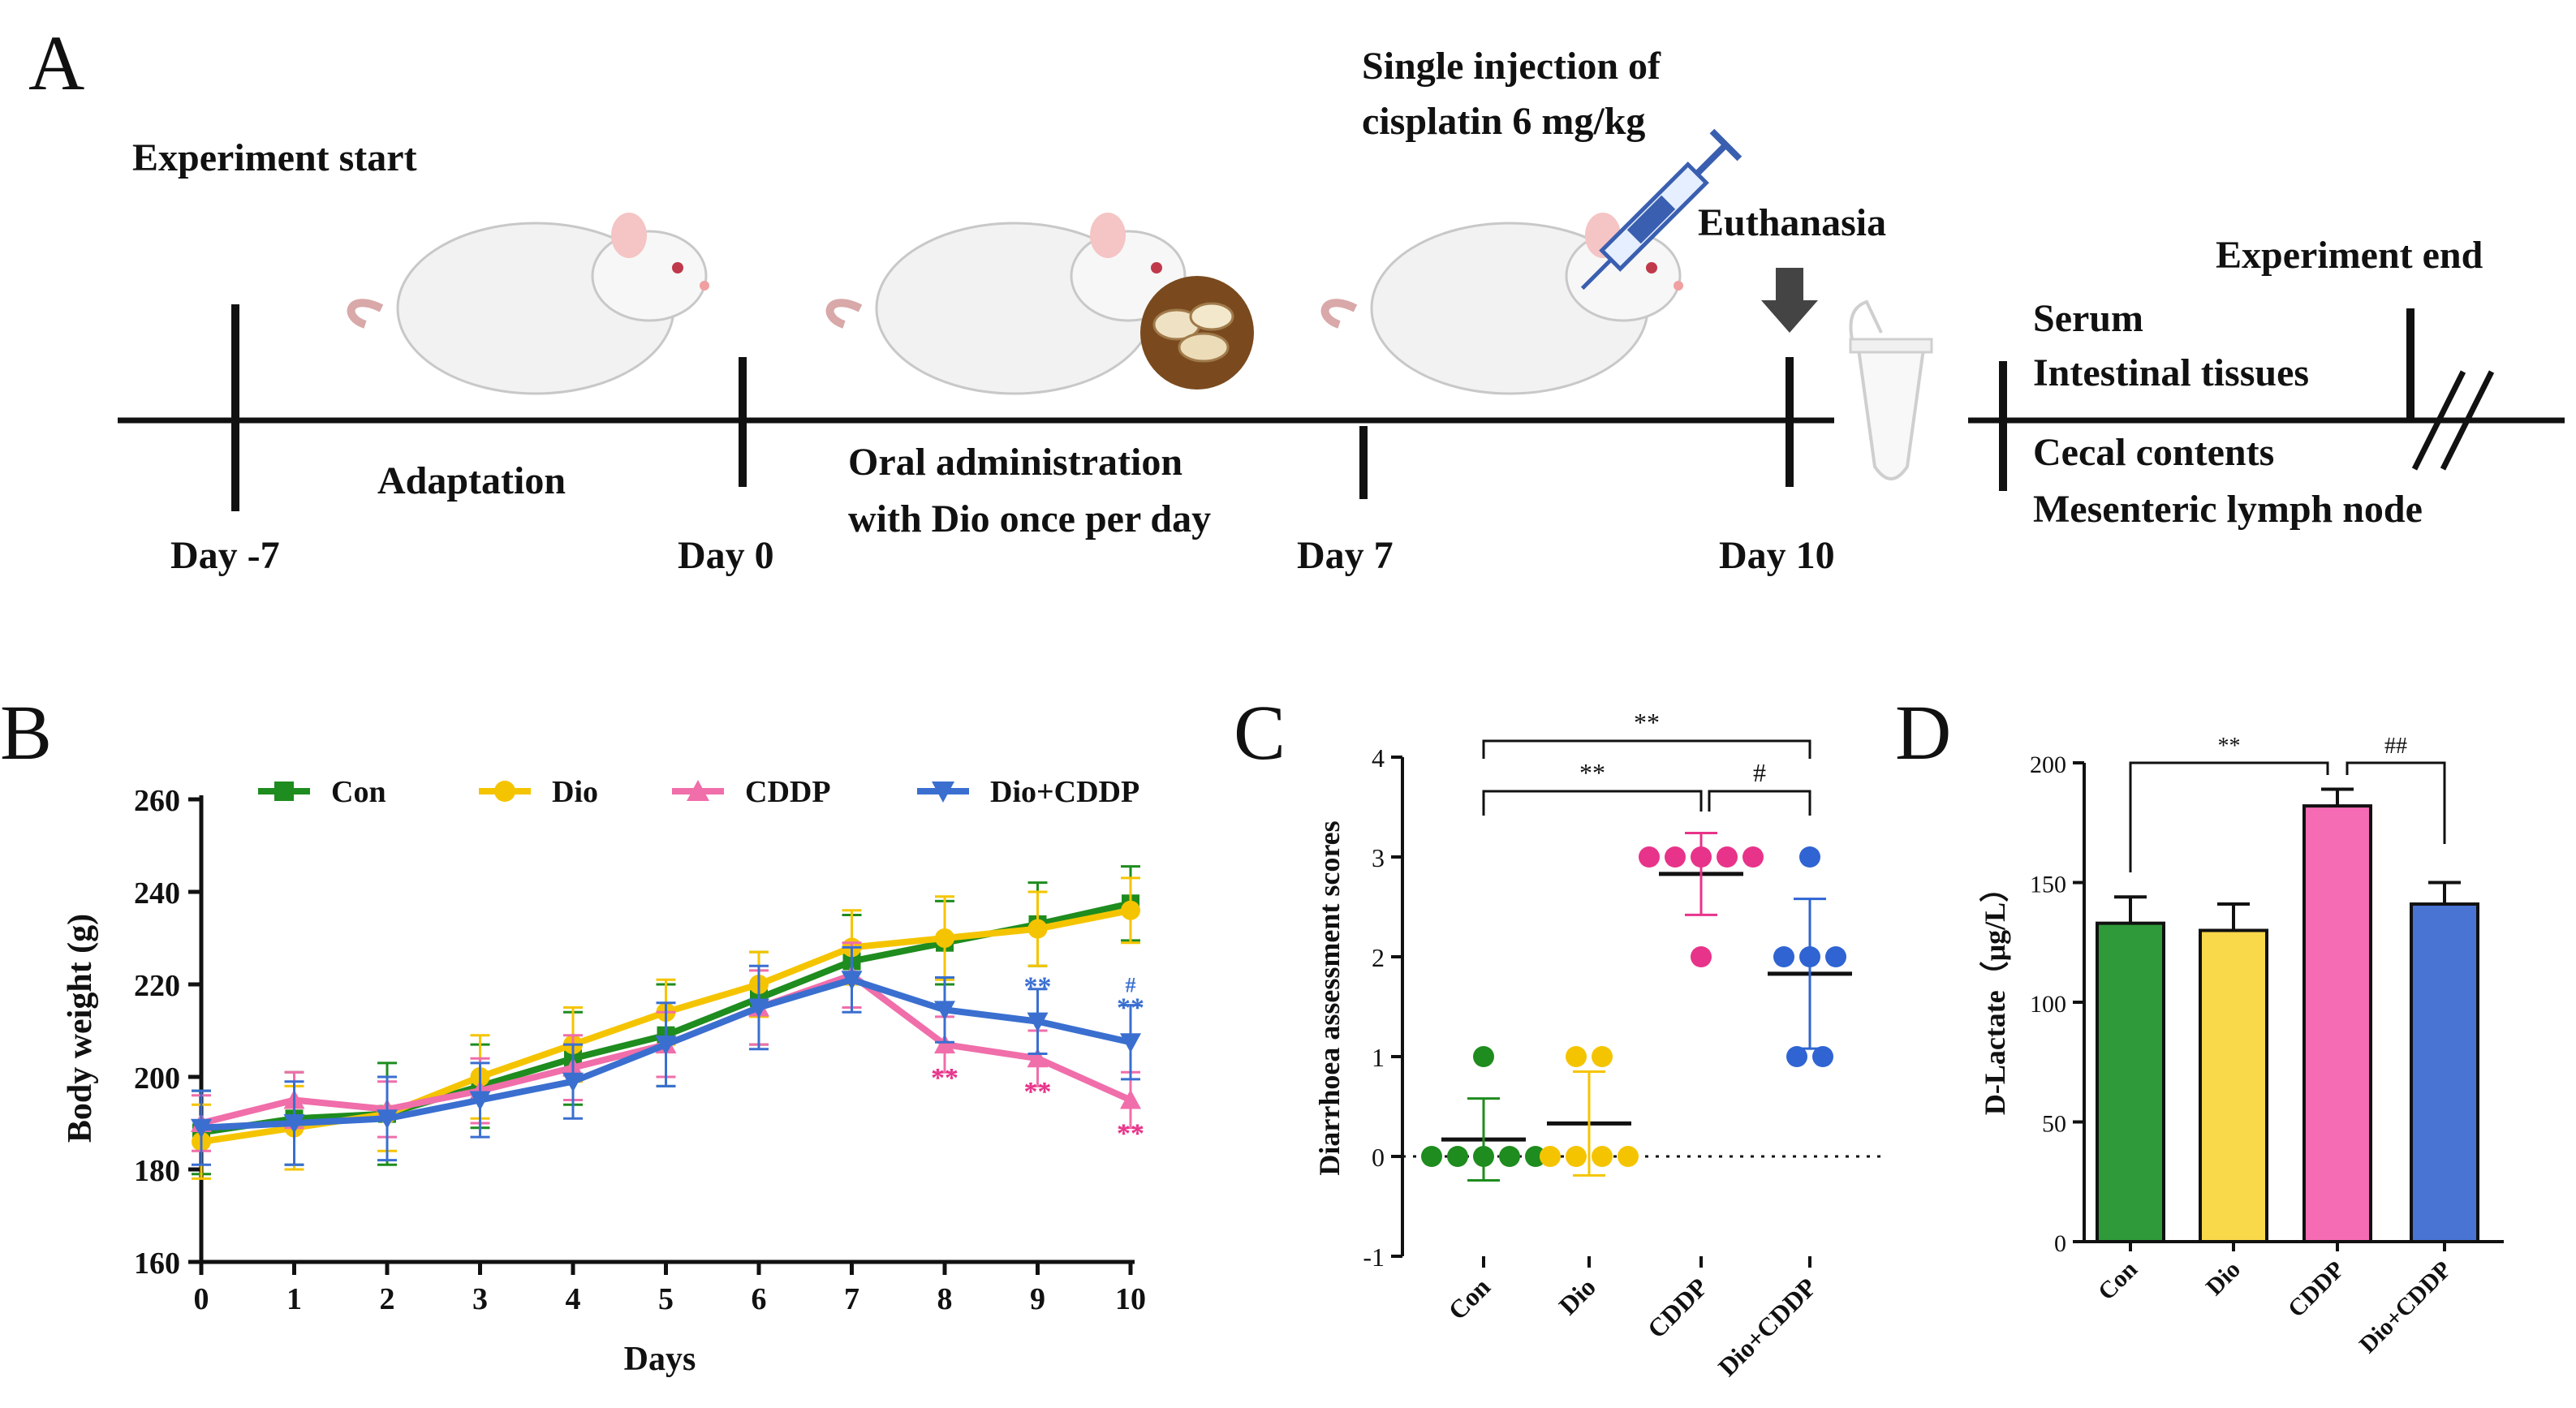  Describe the element at coordinates (80, 1028) in the screenshot. I see `chart-b-ylabel: Body weight (g)` at that location.